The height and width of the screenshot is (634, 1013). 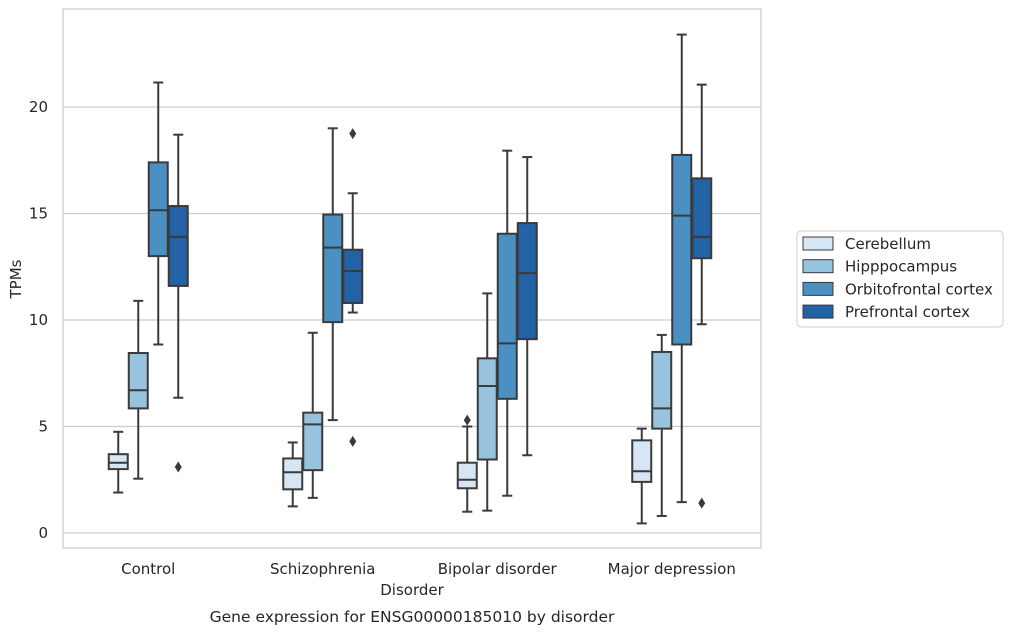 I want to click on y-axis-ticks: 0 5 10 15 20, so click(x=38, y=320).